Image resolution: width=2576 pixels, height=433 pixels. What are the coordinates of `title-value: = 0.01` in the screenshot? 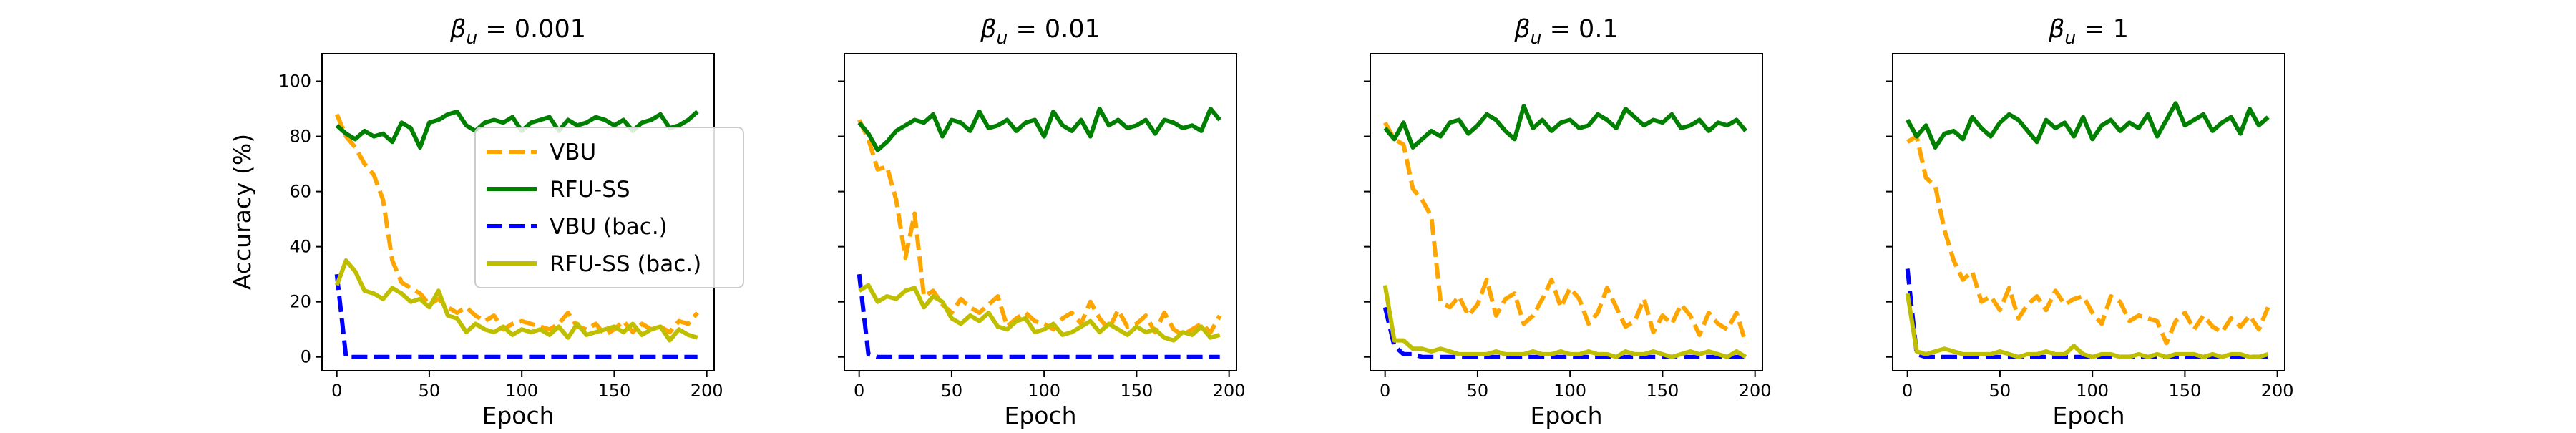 It's located at (1054, 29).